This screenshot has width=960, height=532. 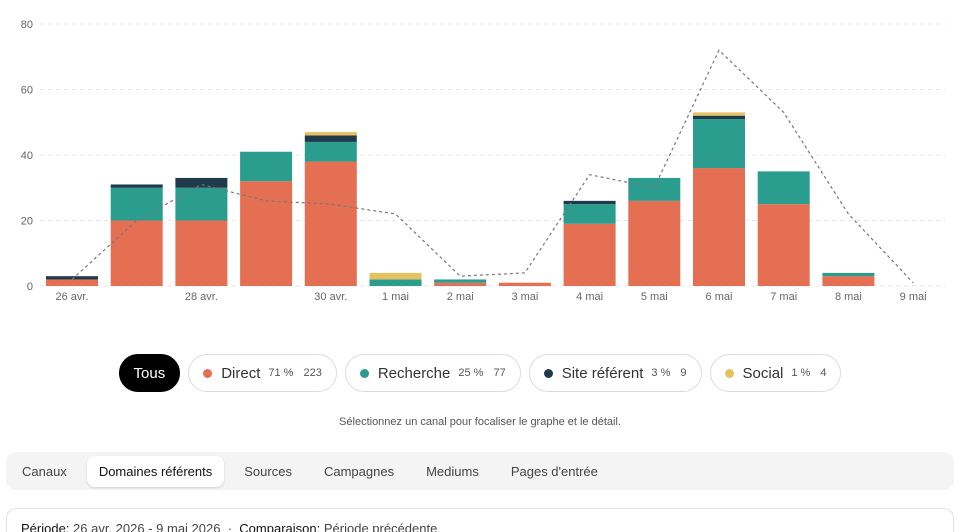 What do you see at coordinates (602, 373) in the screenshot?
I see `legend-label: Site référent` at bounding box center [602, 373].